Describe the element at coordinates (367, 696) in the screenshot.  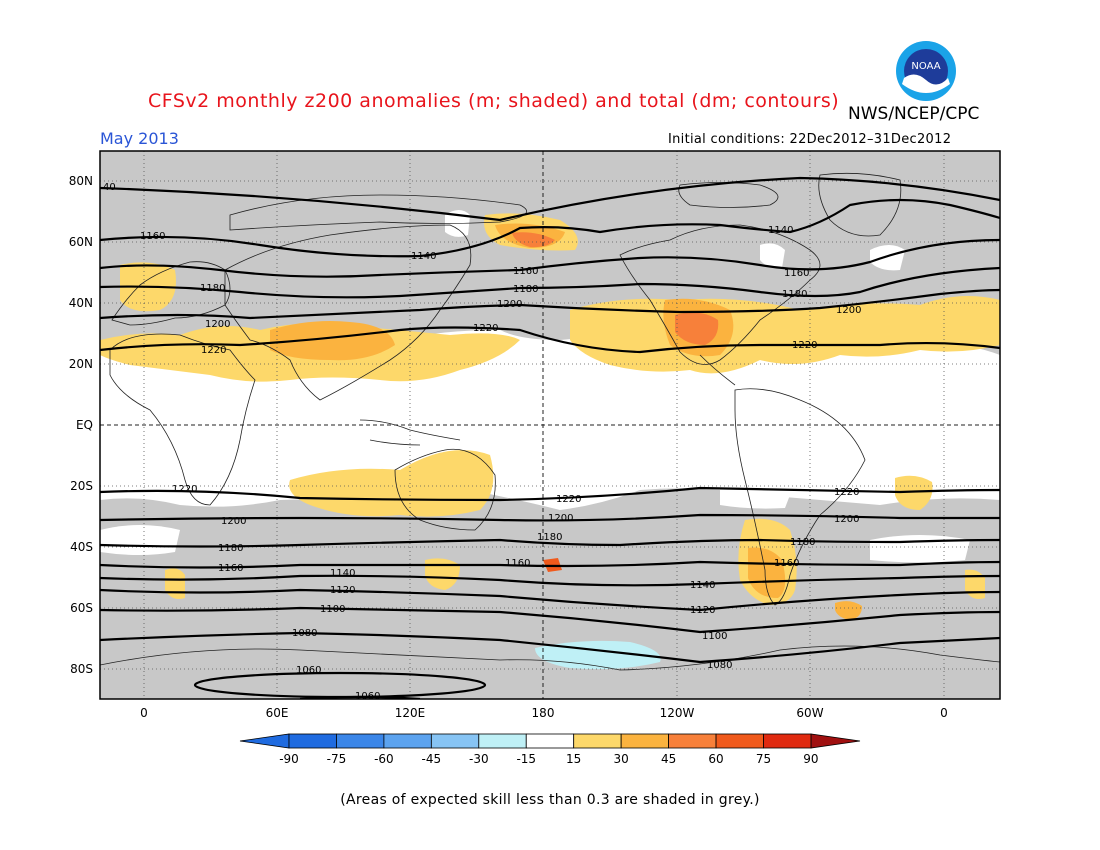
I see `contour-label-1060-b: 1060` at that location.